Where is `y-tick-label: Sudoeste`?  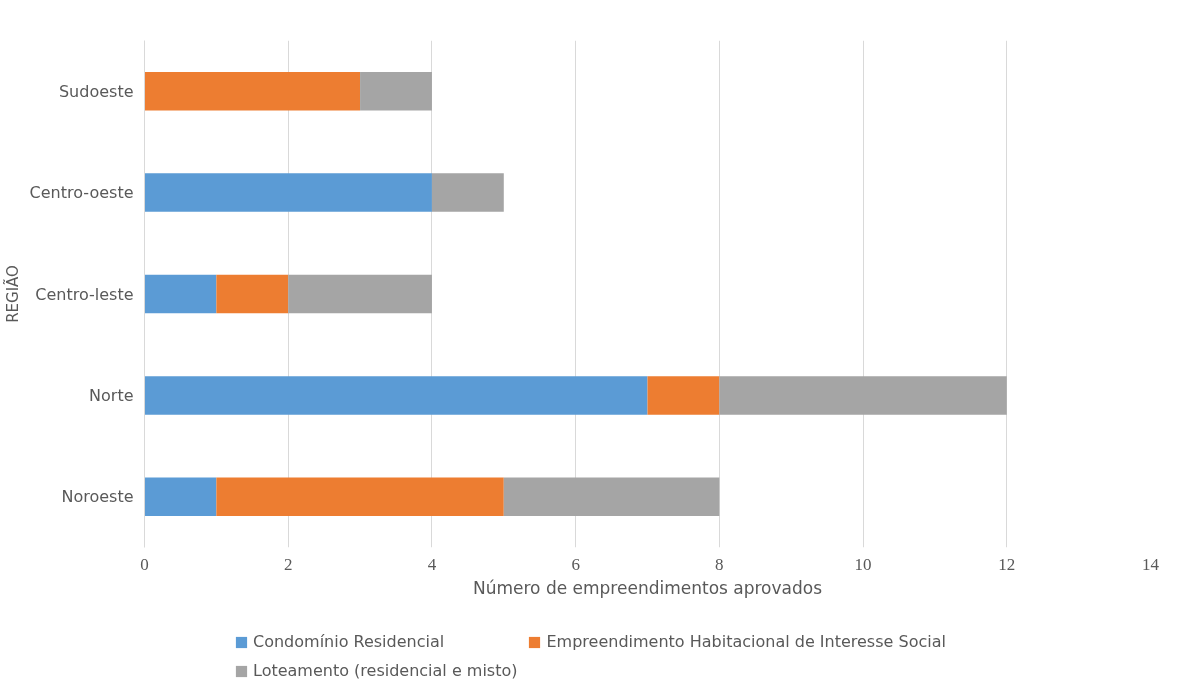
y-tick-label: Sudoeste is located at coordinates (96, 91).